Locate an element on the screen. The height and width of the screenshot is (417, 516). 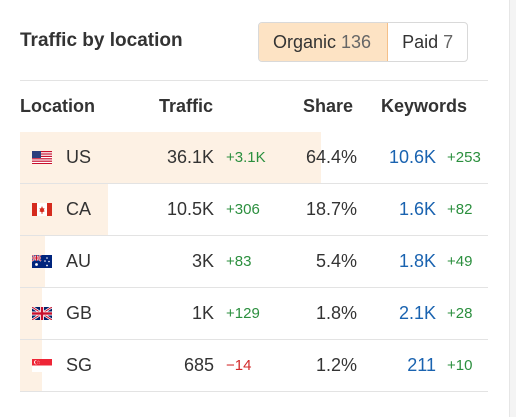
column-header-share: Share is located at coordinates (328, 106).